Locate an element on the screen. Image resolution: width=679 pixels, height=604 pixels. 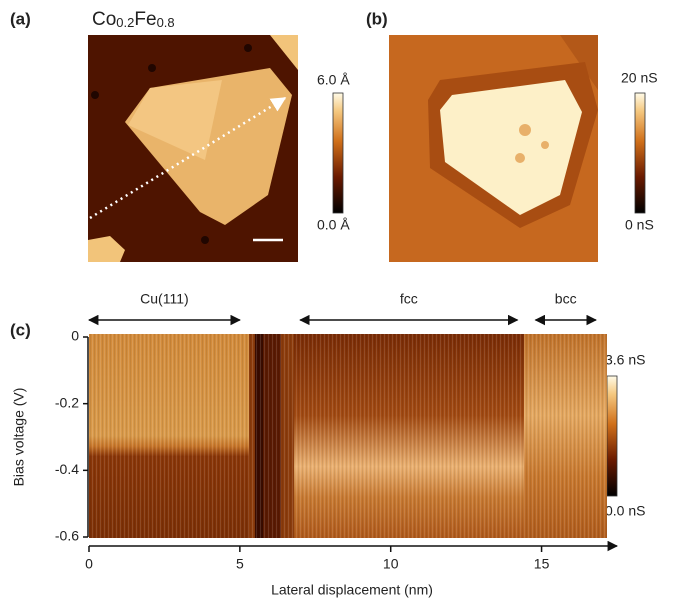
title-part: Fe is located at coordinates (145, 19).